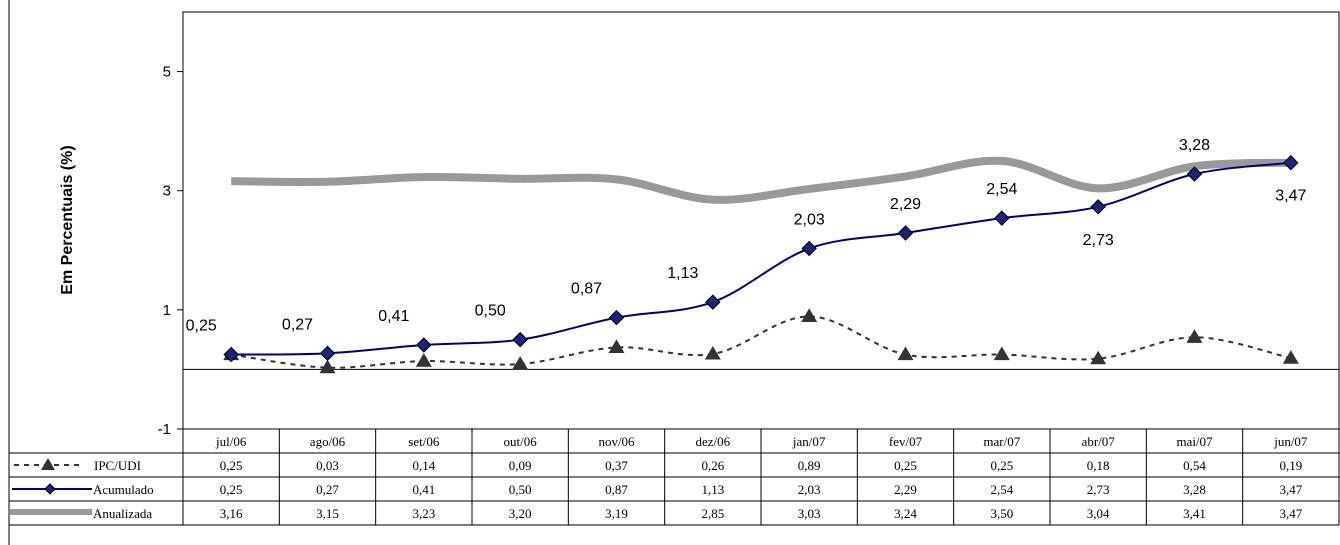  Describe the element at coordinates (905, 489) in the screenshot. I see `table-cell: 2,29` at that location.